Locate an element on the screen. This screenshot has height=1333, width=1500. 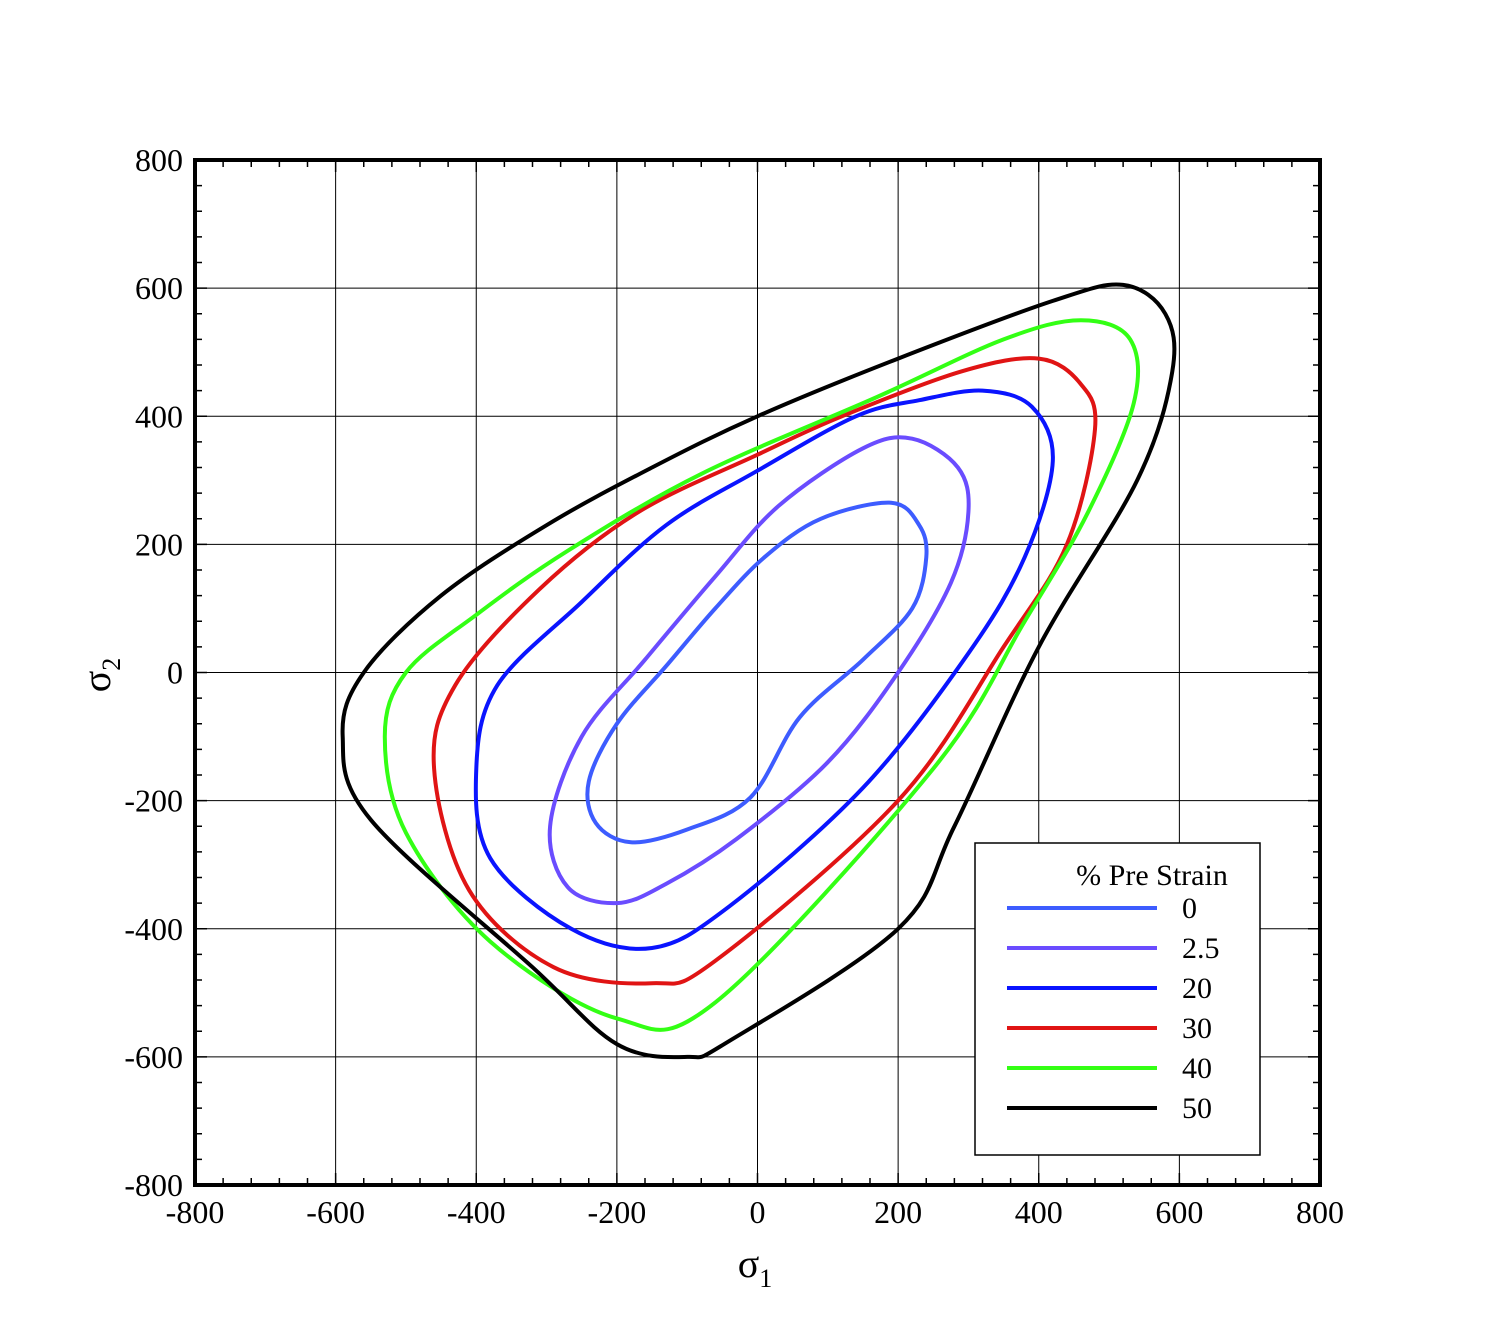
legend: % Pre Strain 0 2.5 20 30 40 50 is located at coordinates (1117, 999).